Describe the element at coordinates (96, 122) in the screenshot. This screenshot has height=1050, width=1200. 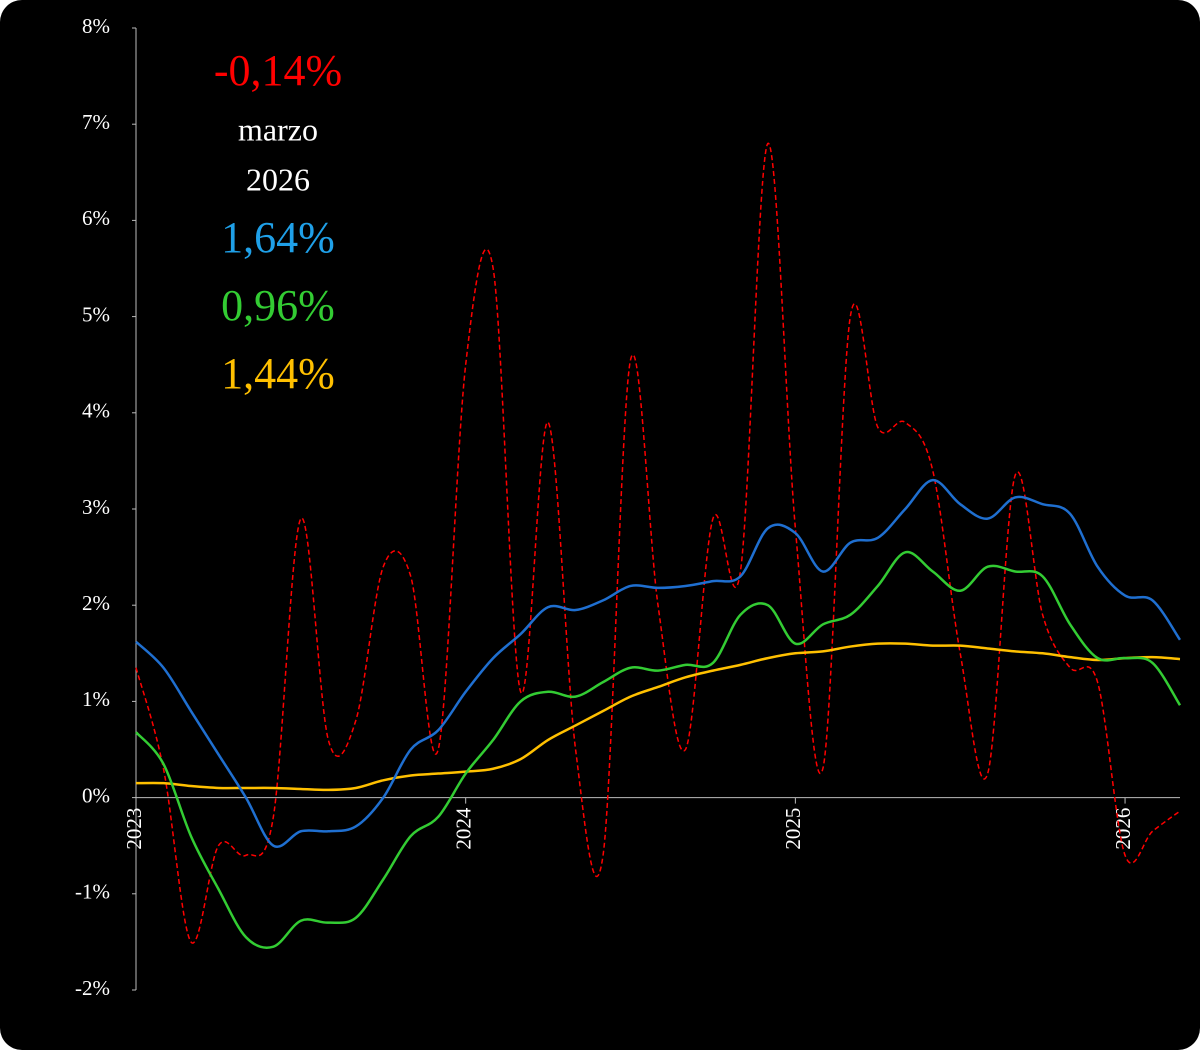
I see `y-tick-label: 7%` at that location.